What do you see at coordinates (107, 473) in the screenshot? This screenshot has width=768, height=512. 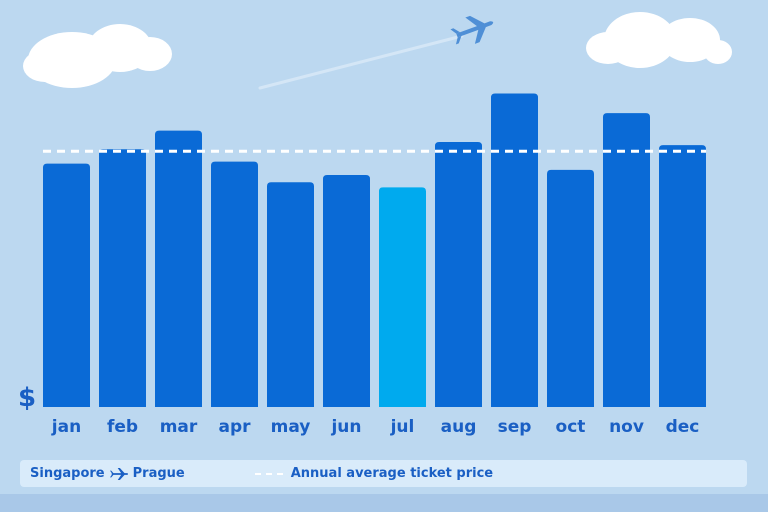 I see `legend-route: Singapore Prague` at bounding box center [107, 473].